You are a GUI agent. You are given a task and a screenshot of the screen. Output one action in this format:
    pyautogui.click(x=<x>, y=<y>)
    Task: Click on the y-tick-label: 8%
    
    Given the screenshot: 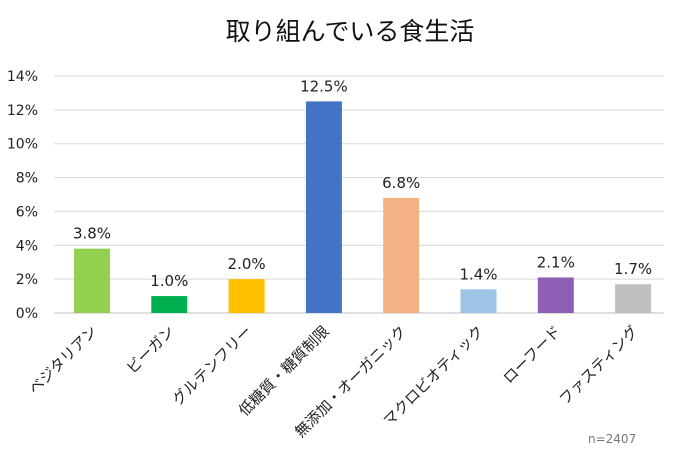 What is the action you would take?
    pyautogui.click(x=27, y=179)
    